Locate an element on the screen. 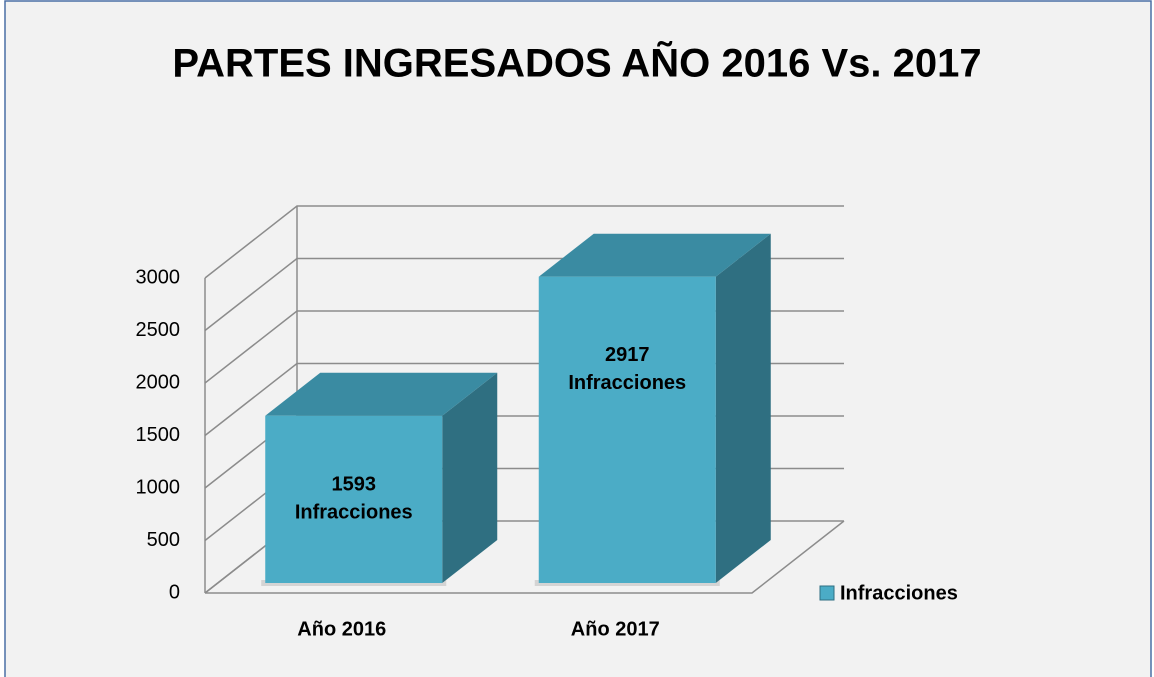  y-tick-label: 1000 is located at coordinates (158, 487).